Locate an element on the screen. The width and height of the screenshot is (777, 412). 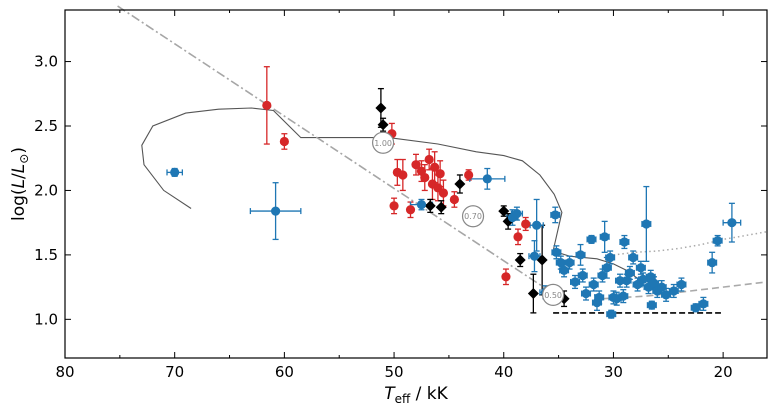
mass-marker-label: 1.00 is located at coordinates (383, 143).